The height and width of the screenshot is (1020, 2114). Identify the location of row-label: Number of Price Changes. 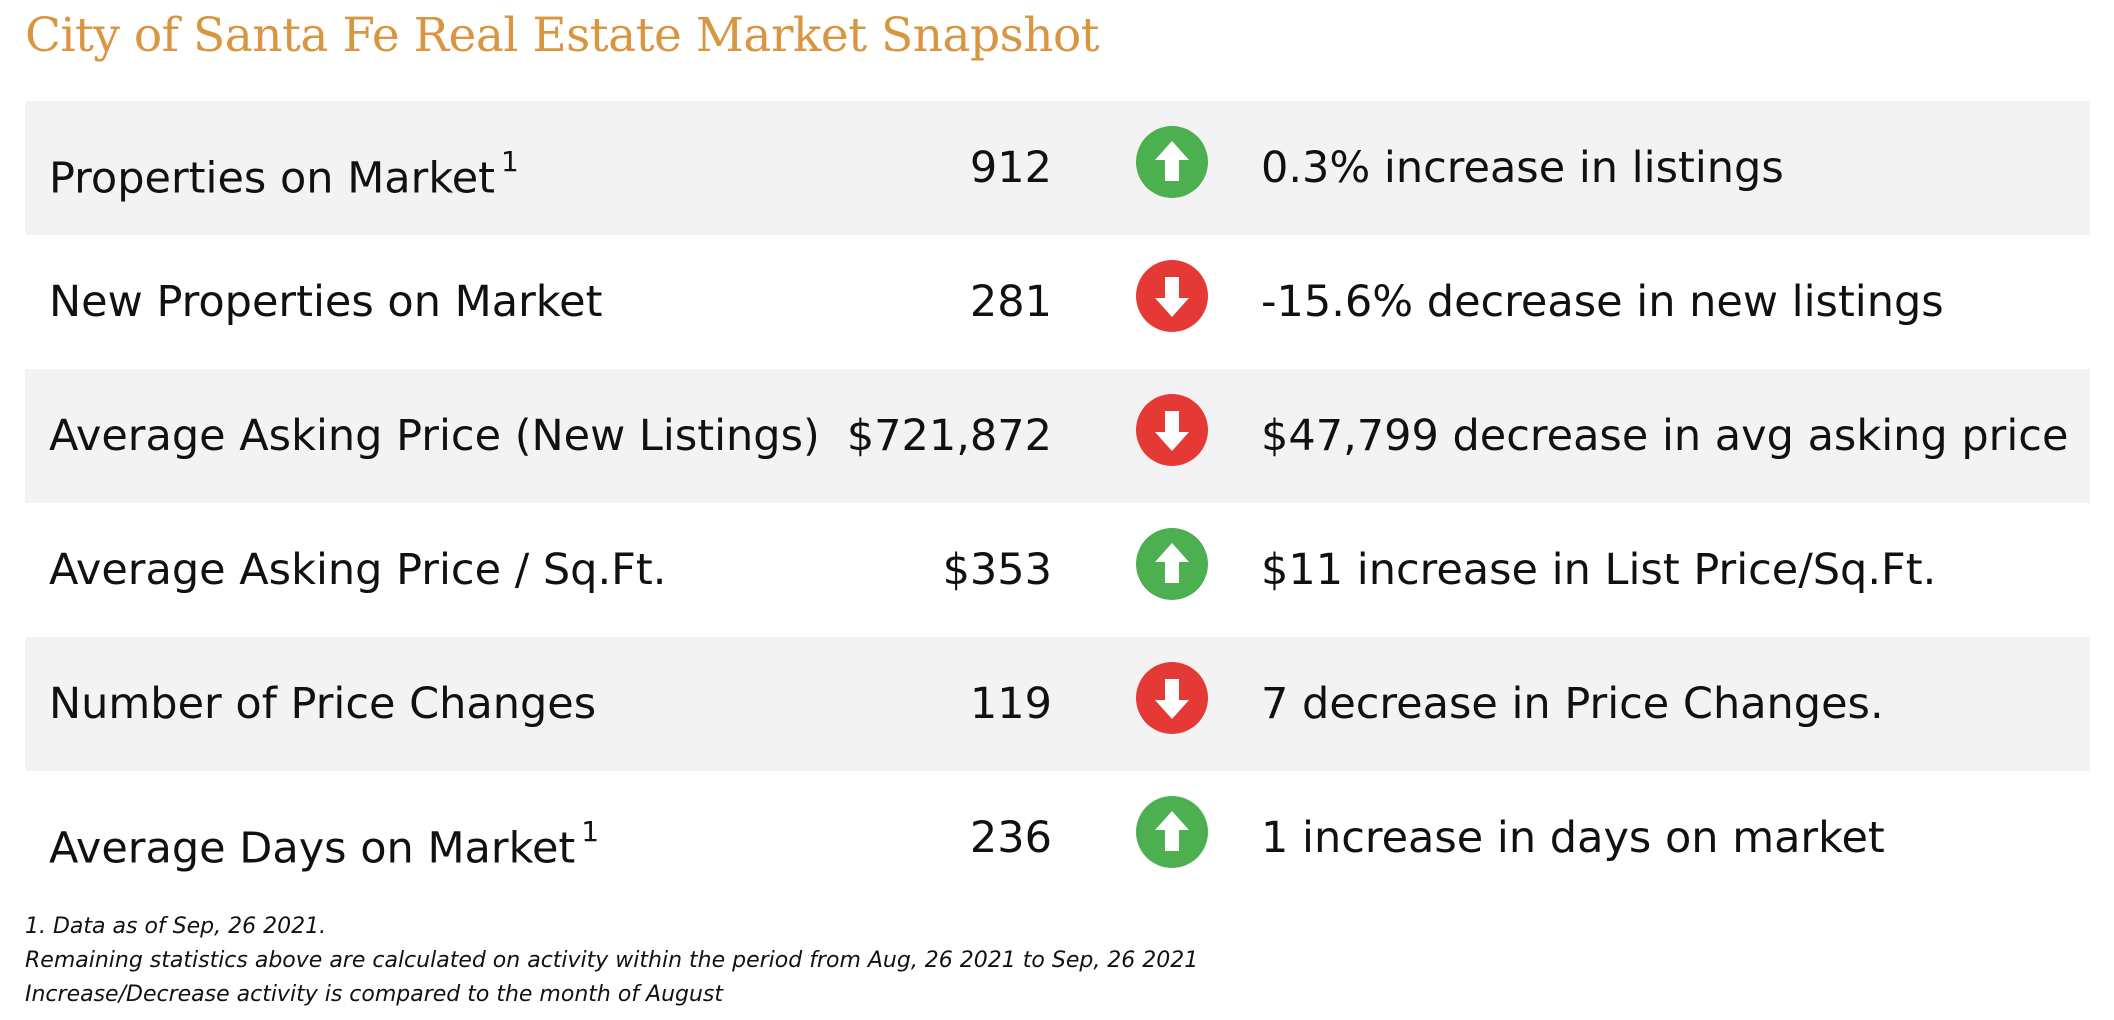
(322, 704).